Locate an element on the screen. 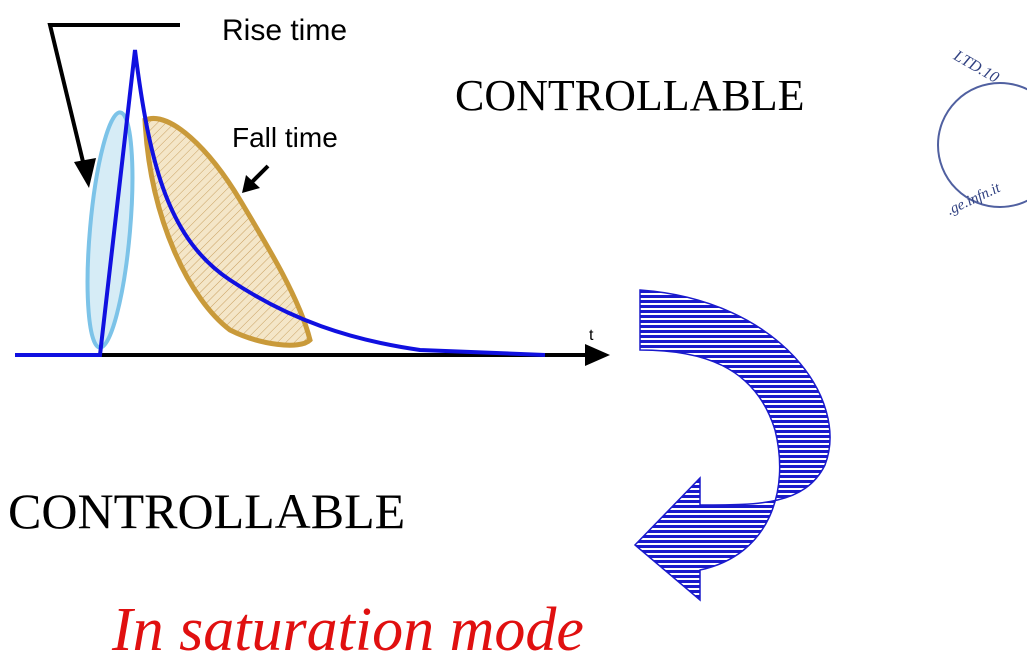  rise-pointer-head is located at coordinates (85, 173).